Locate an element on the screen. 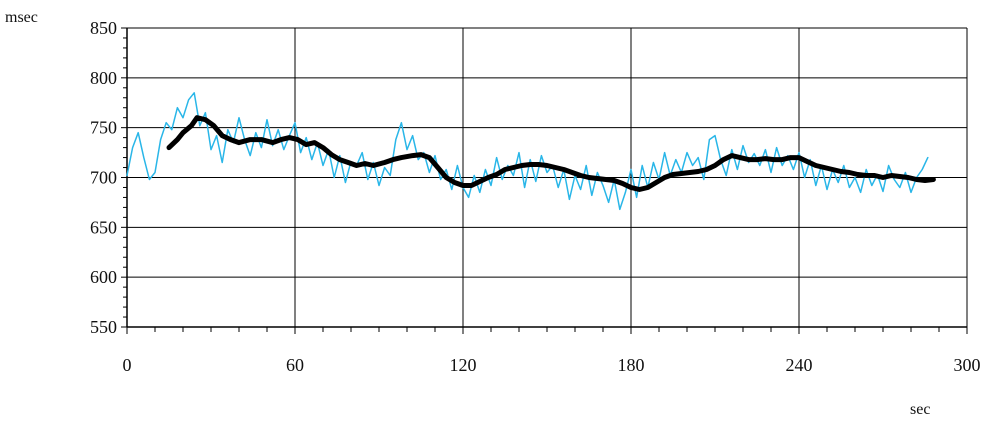 The image size is (990, 421). x-tick-label: 240 is located at coordinates (799, 365).